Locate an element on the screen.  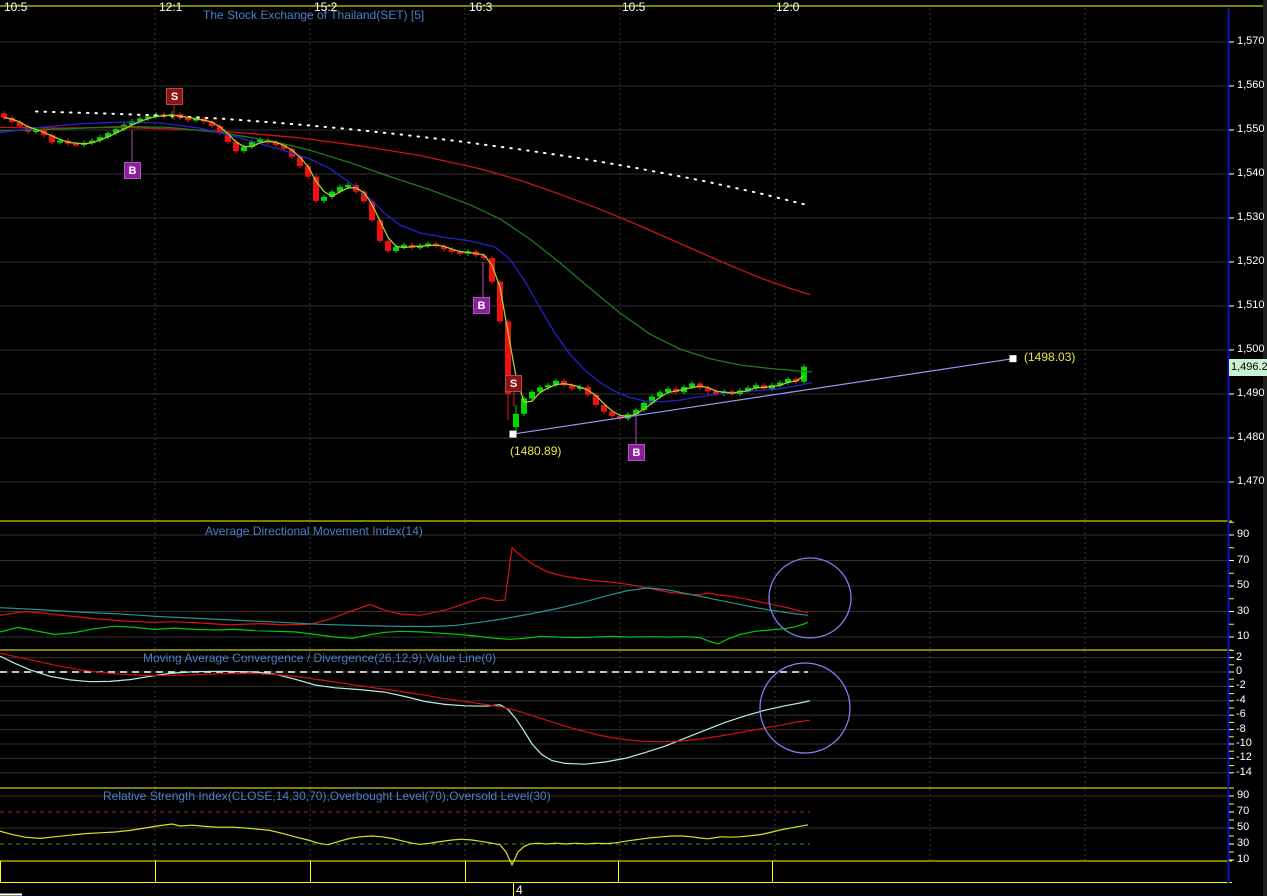
price-axis-label: 1,490 is located at coordinates (1251, 393).